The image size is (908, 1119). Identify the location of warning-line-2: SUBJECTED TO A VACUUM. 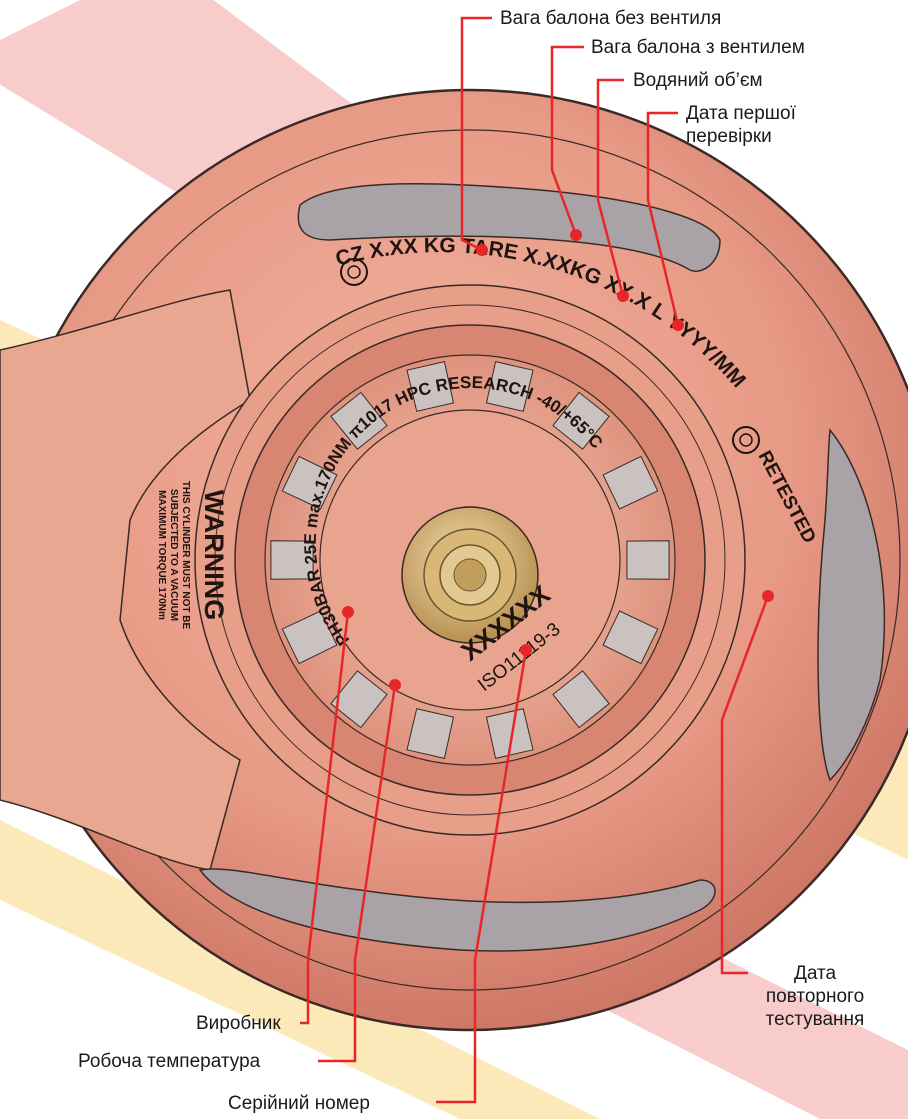
(173, 555).